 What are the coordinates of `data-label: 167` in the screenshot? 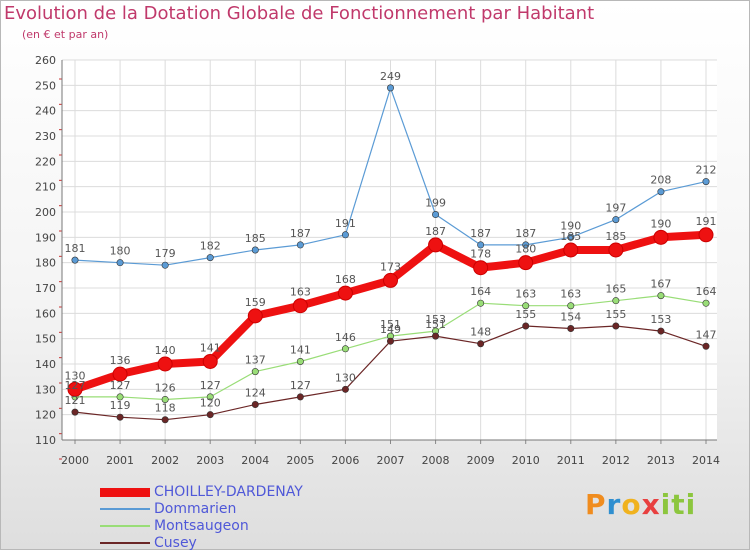 It's located at (660, 284).